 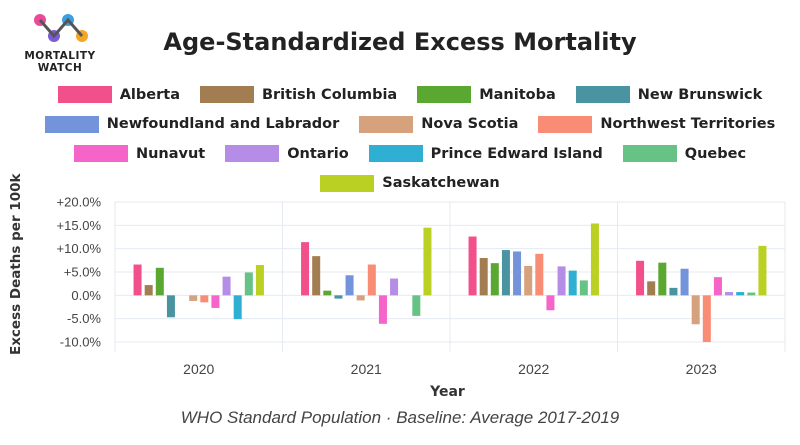 I want to click on legend-item: Nova Scotia, so click(x=439, y=124).